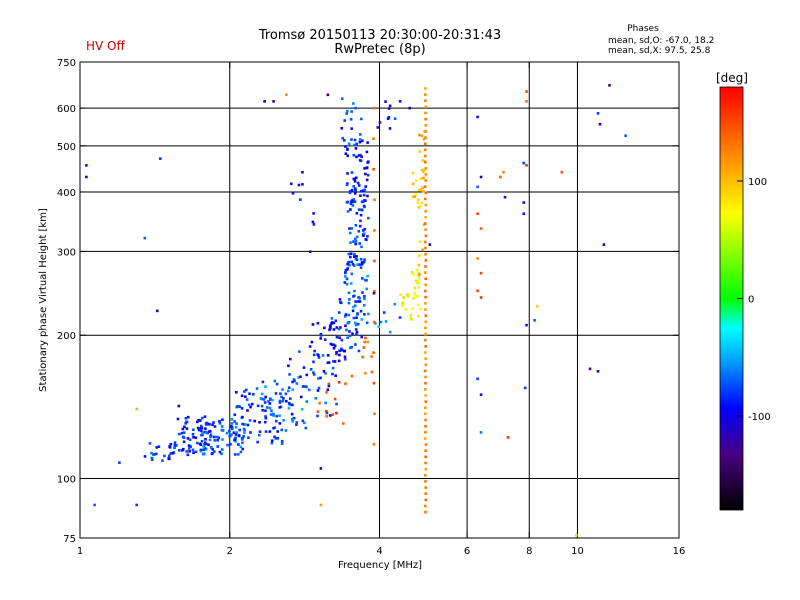 The height and width of the screenshot is (600, 800). Describe the element at coordinates (732, 78) in the screenshot. I see `colorbar-label: [deg]` at that location.